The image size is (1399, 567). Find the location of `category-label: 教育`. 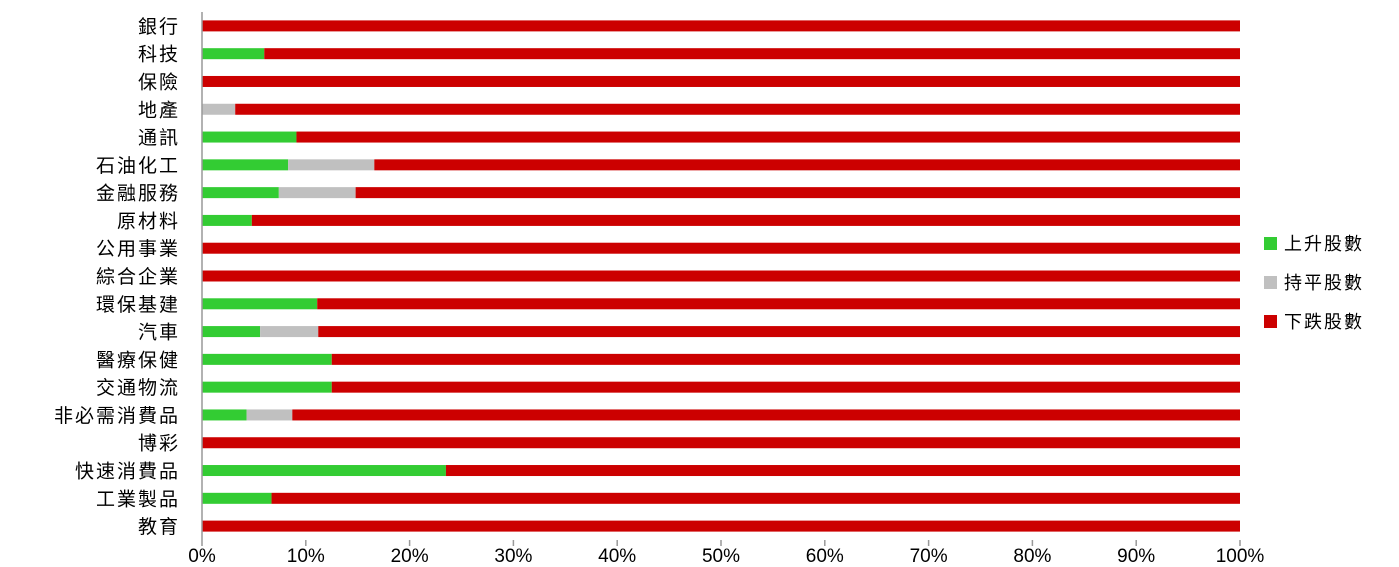

category-label: 教育 is located at coordinates (159, 527).